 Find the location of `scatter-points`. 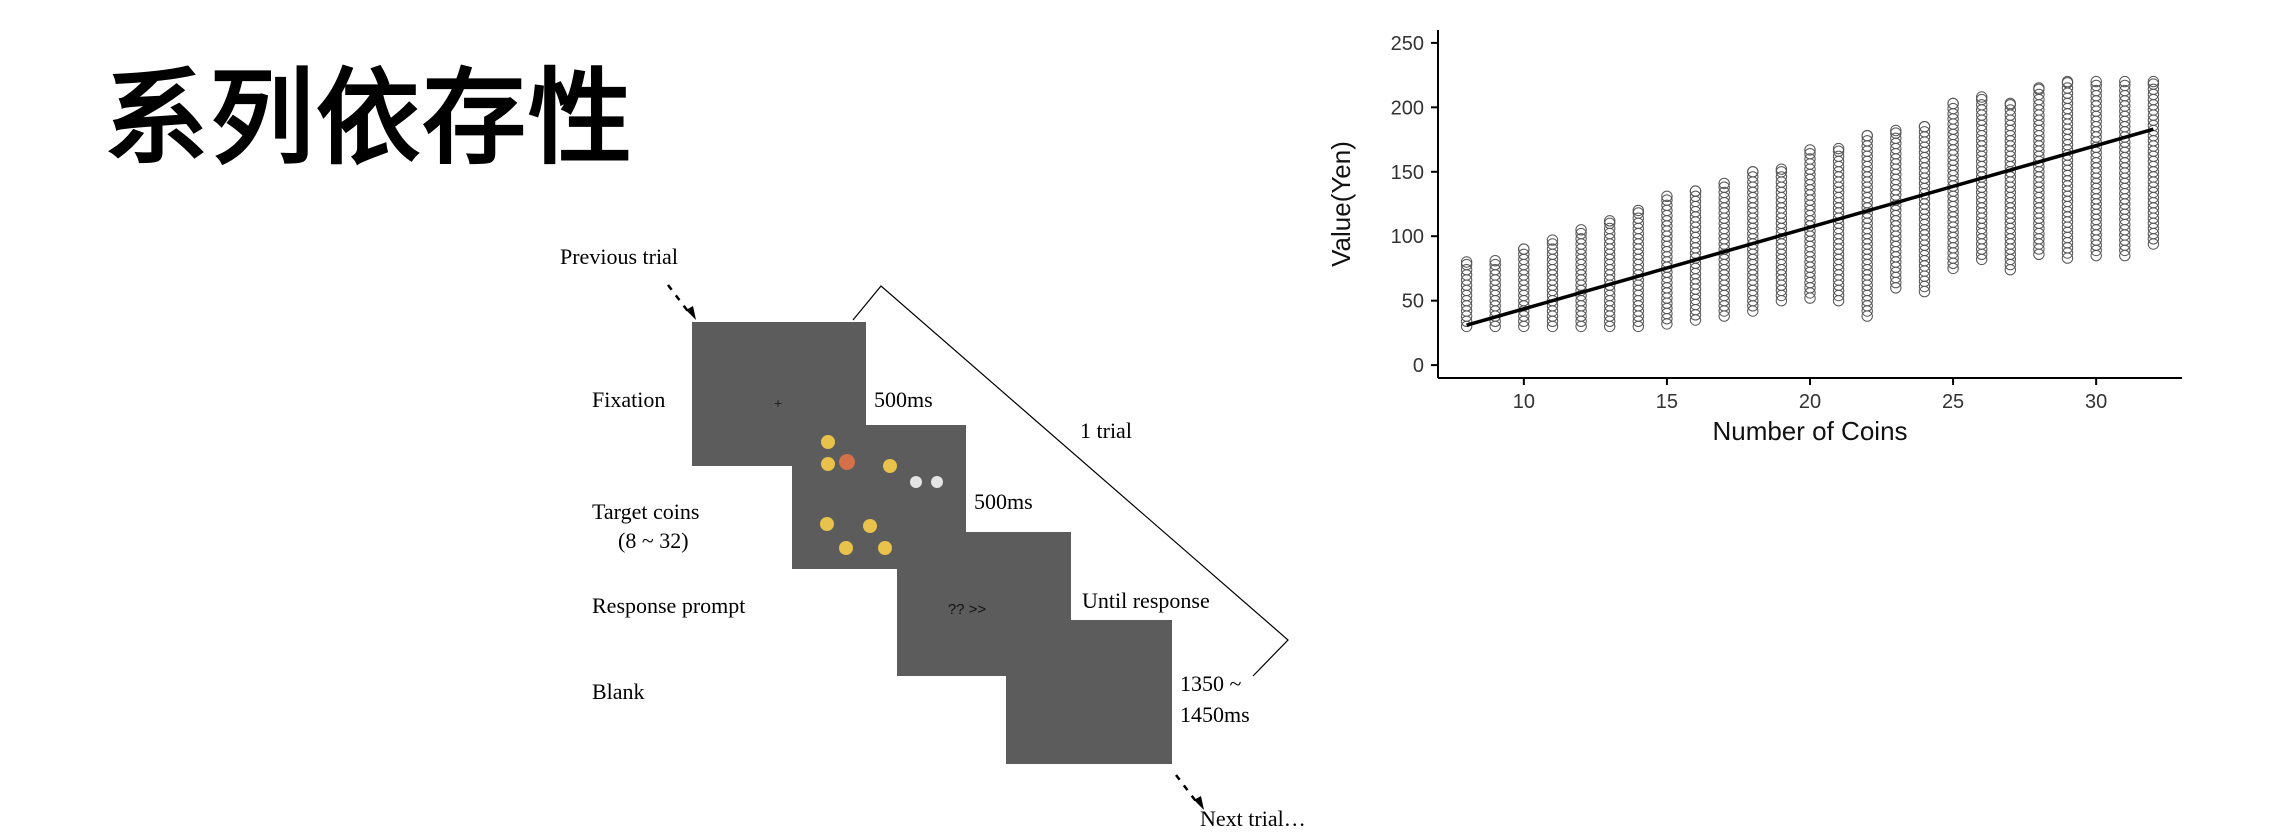

scatter-points is located at coordinates (1810, 204).